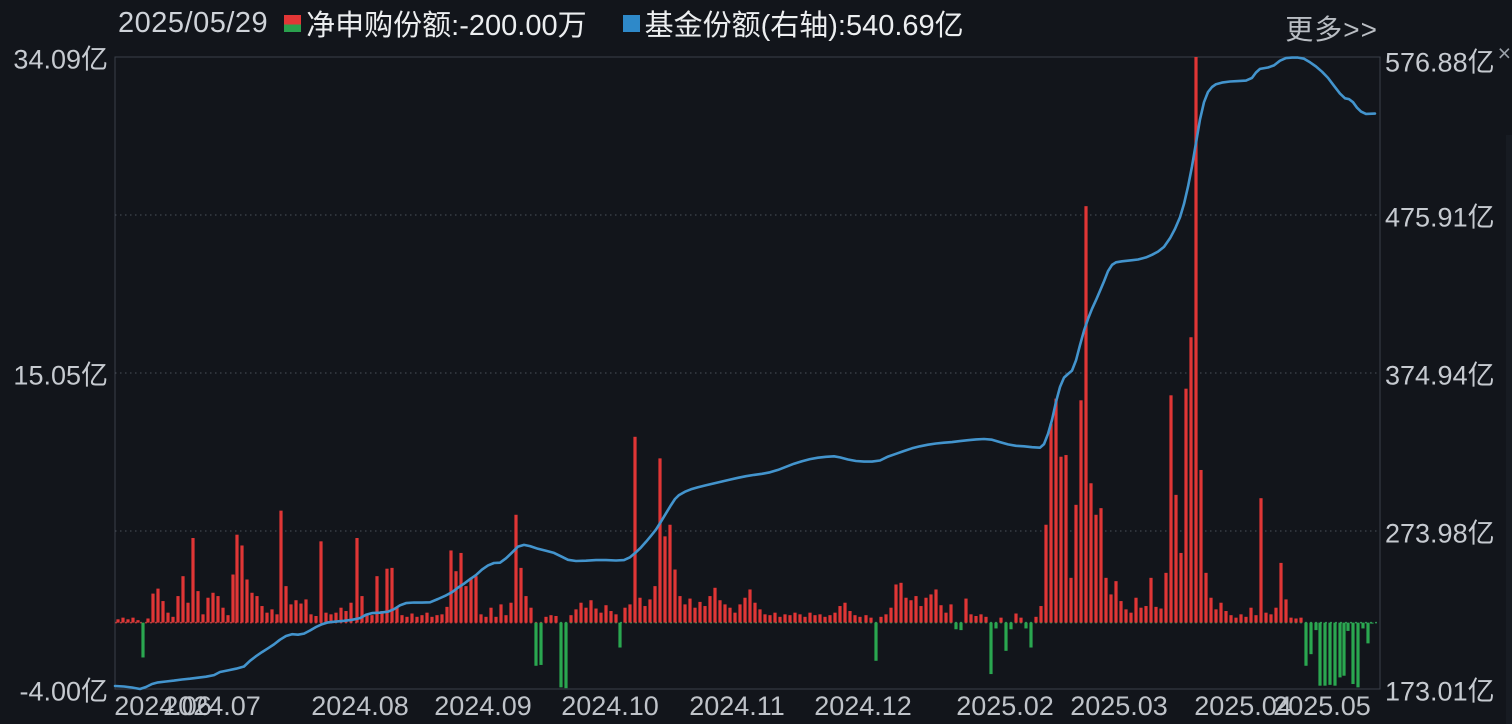  What do you see at coordinates (631, 23) in the screenshot?
I see `line-legend-swatch-icon` at bounding box center [631, 23].